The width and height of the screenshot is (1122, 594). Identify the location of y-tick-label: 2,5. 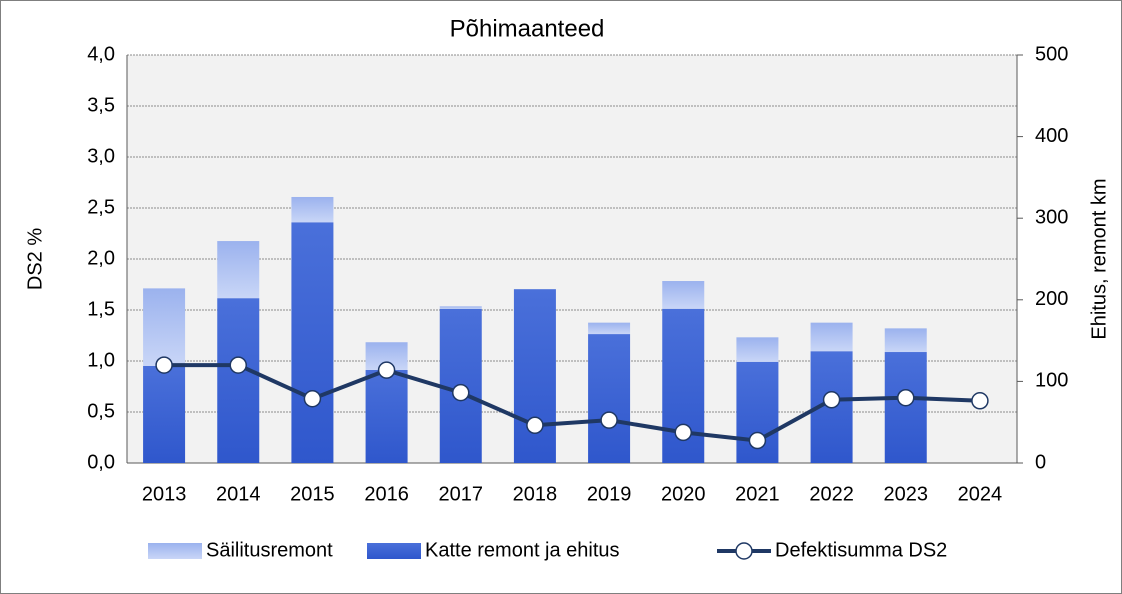
(101, 207).